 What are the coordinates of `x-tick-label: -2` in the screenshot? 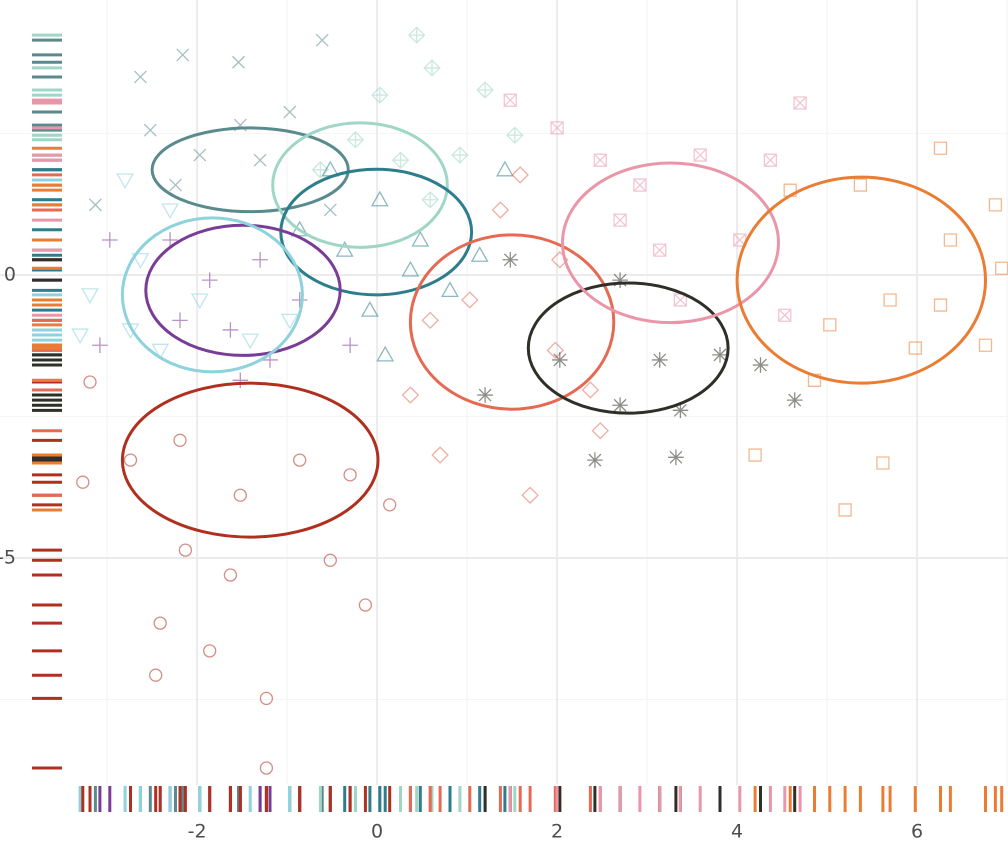 It's located at (197, 832).